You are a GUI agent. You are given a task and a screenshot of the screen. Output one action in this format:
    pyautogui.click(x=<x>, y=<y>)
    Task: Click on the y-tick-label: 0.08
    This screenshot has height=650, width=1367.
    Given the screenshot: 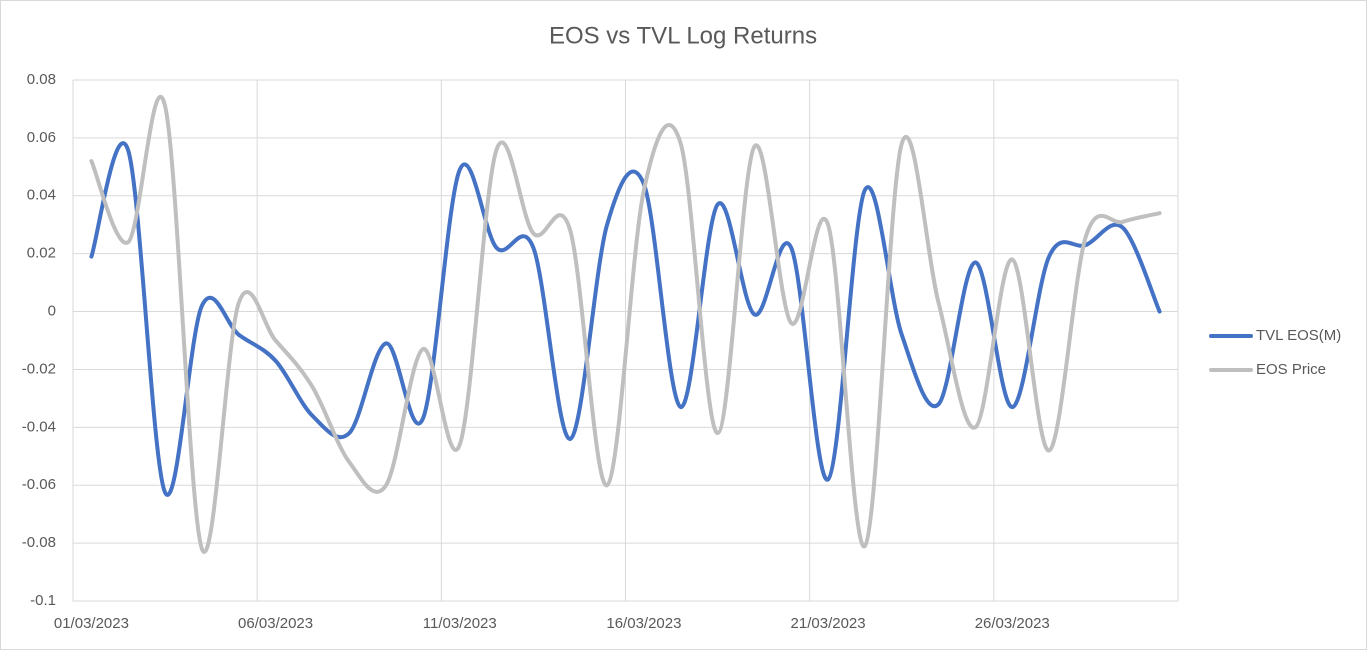 What is the action you would take?
    pyautogui.click(x=41, y=79)
    